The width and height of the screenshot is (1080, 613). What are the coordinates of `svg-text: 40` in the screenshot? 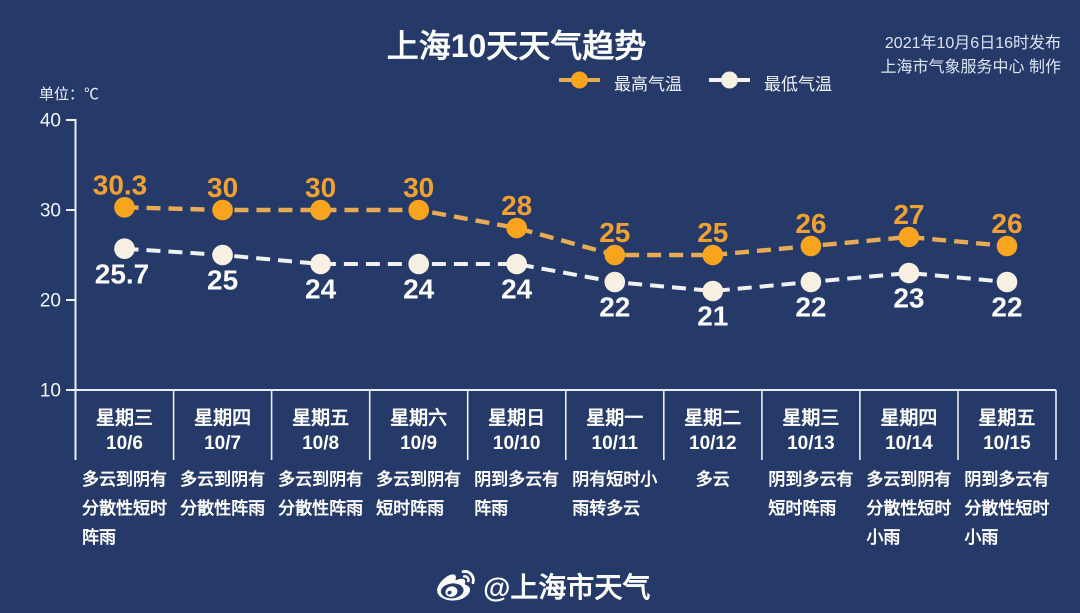 It's located at (50, 121).